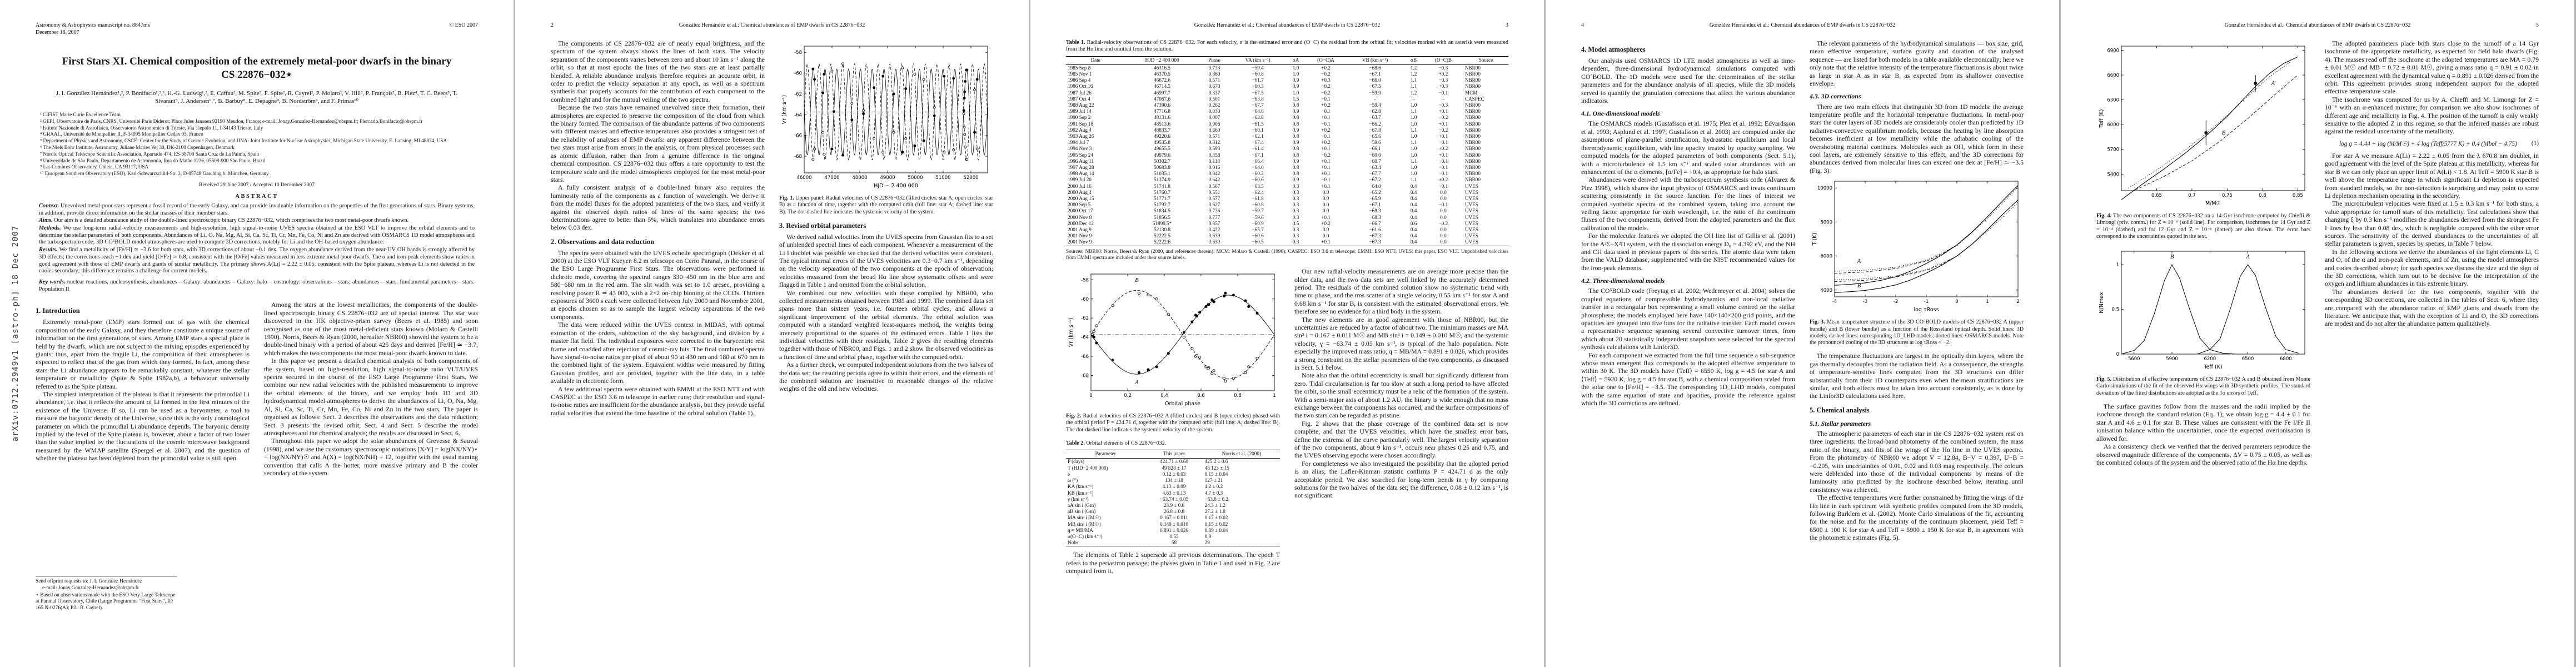 This screenshot has height=667, width=2576. I want to click on table-cell: 48513.6, so click(1162, 124).